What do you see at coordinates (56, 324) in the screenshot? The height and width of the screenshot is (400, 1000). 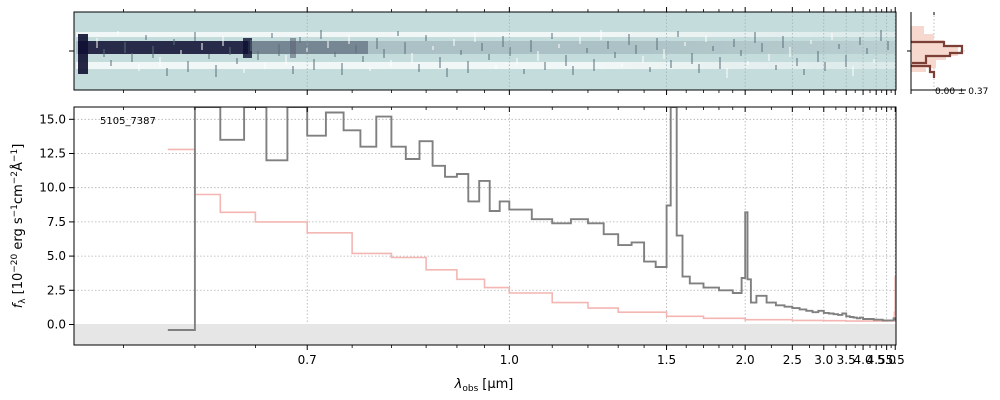 I see `y-tick-label: 0.0` at bounding box center [56, 324].